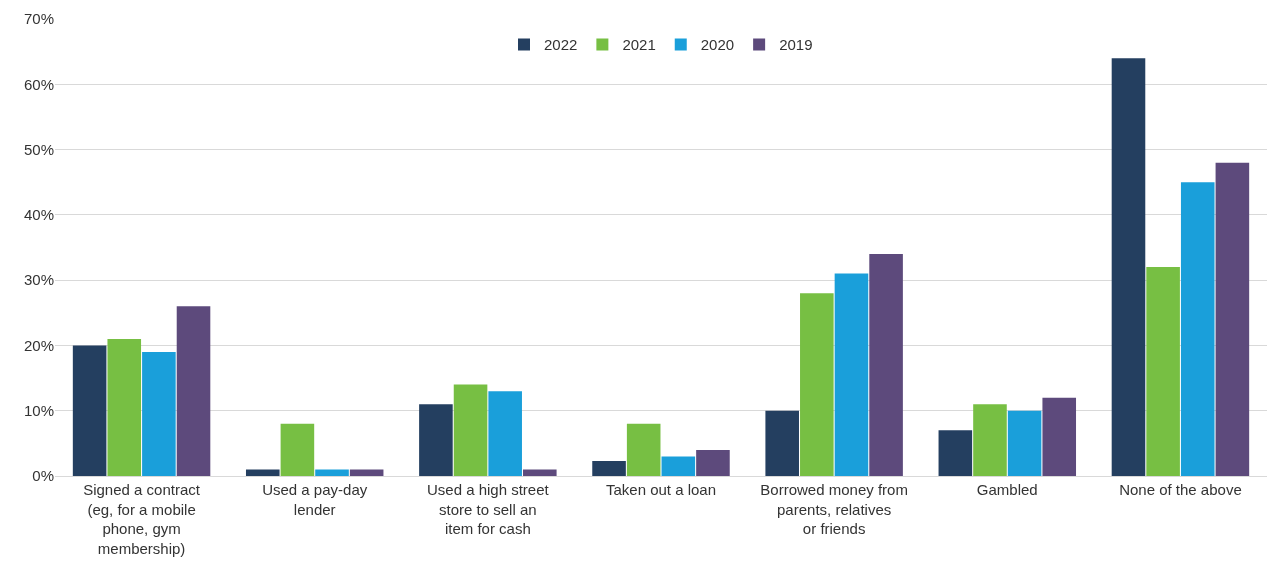  What do you see at coordinates (717, 45) in the screenshot?
I see `legend-label: 2020` at bounding box center [717, 45].